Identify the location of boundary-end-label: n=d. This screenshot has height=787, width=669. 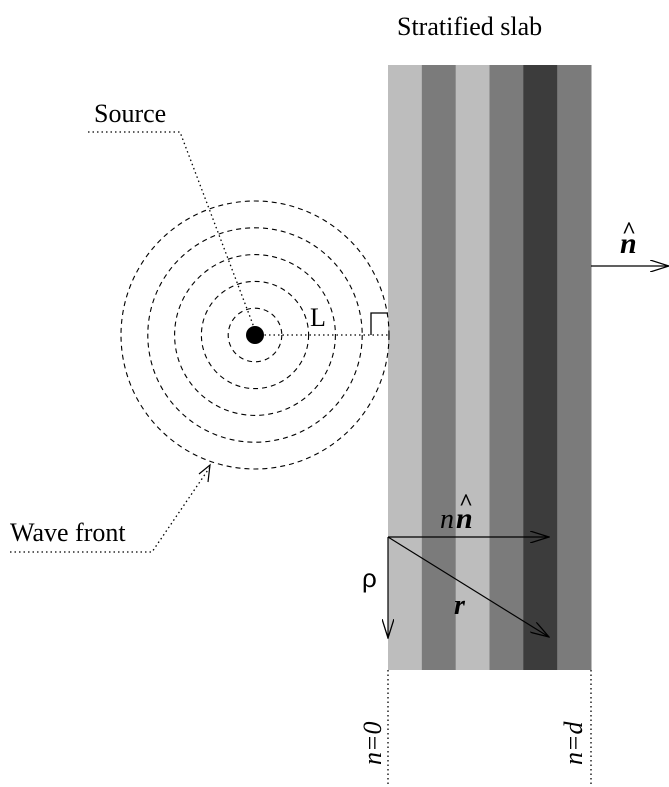
(573, 742).